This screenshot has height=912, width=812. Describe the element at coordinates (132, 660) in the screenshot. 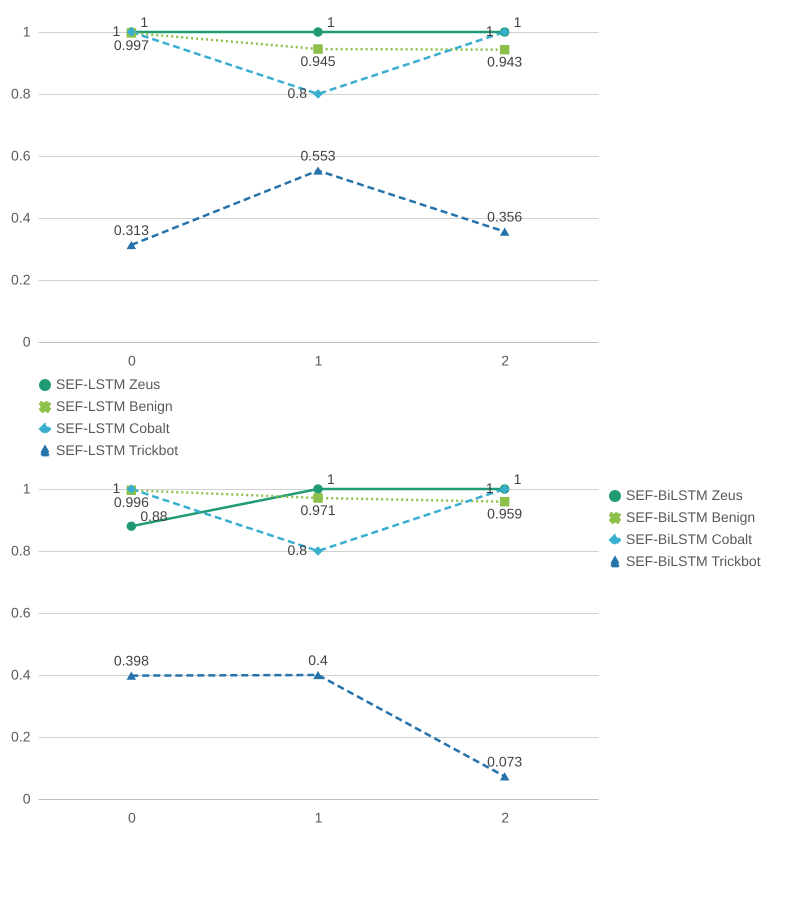

I see `data-label: 0.398` at that location.